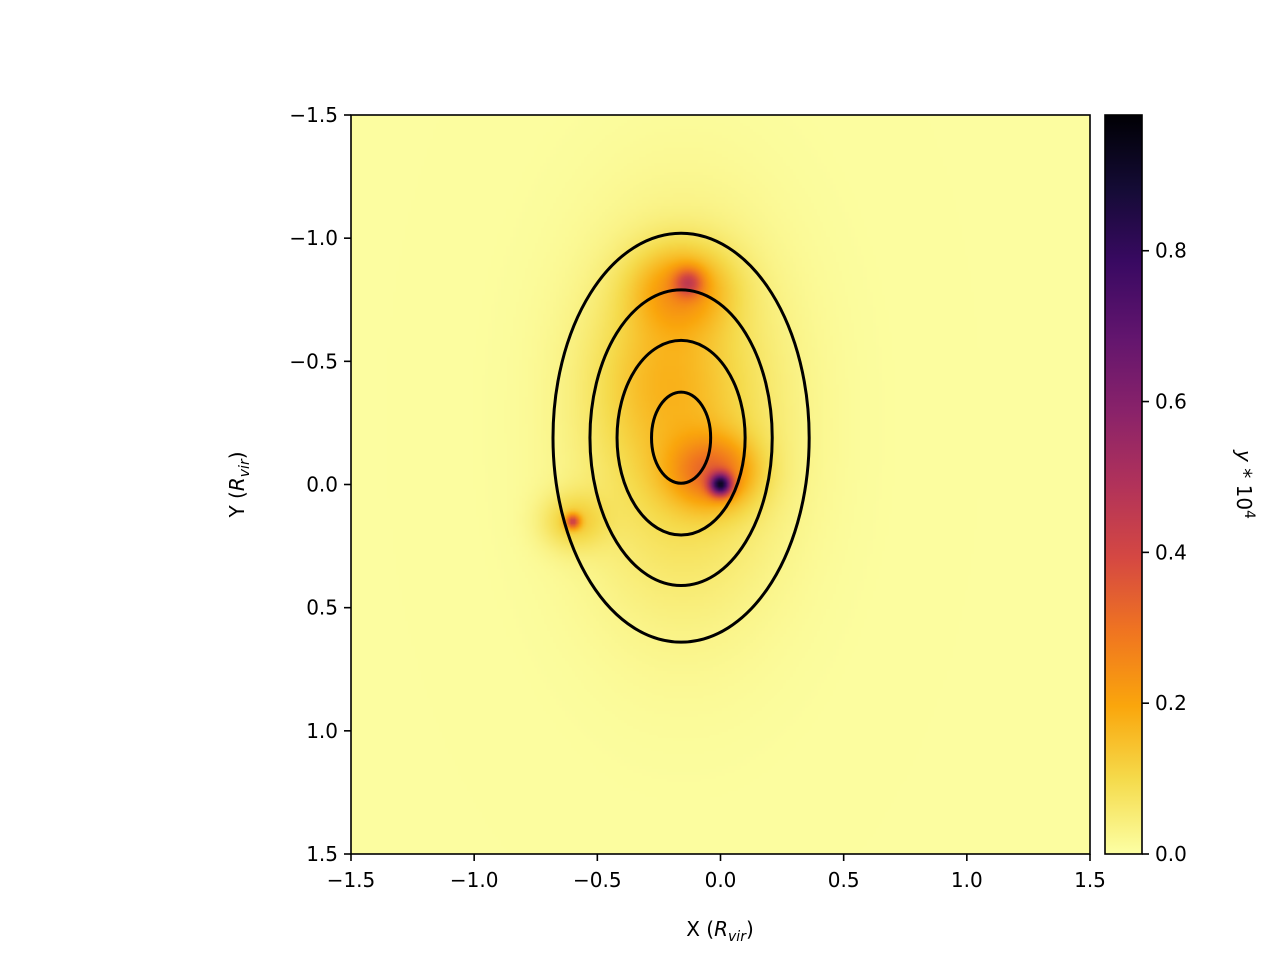 The width and height of the screenshot is (1280, 960). What do you see at coordinates (1244, 484) in the screenshot?
I see `colorbar-label: y * 104` at bounding box center [1244, 484].